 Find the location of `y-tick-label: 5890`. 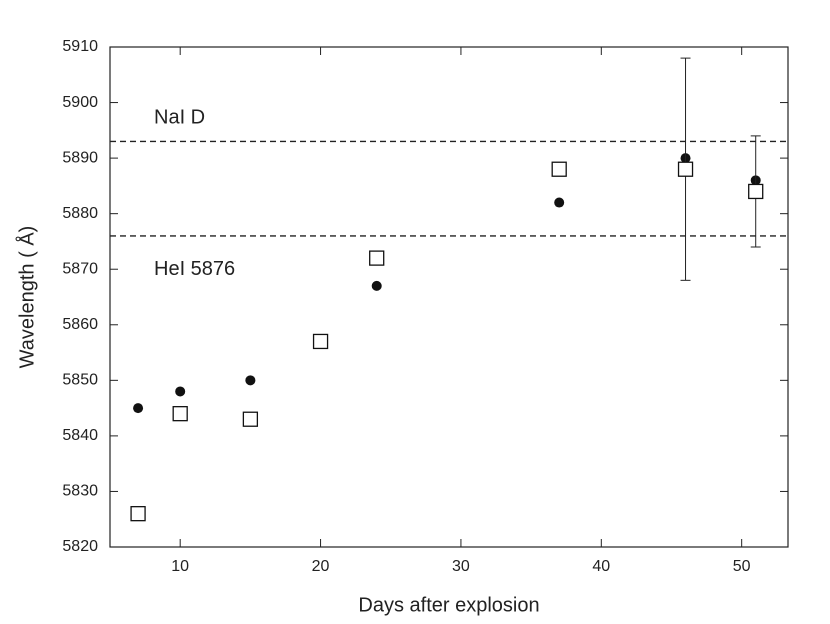

y-tick-label: 5890 is located at coordinates (80, 157).